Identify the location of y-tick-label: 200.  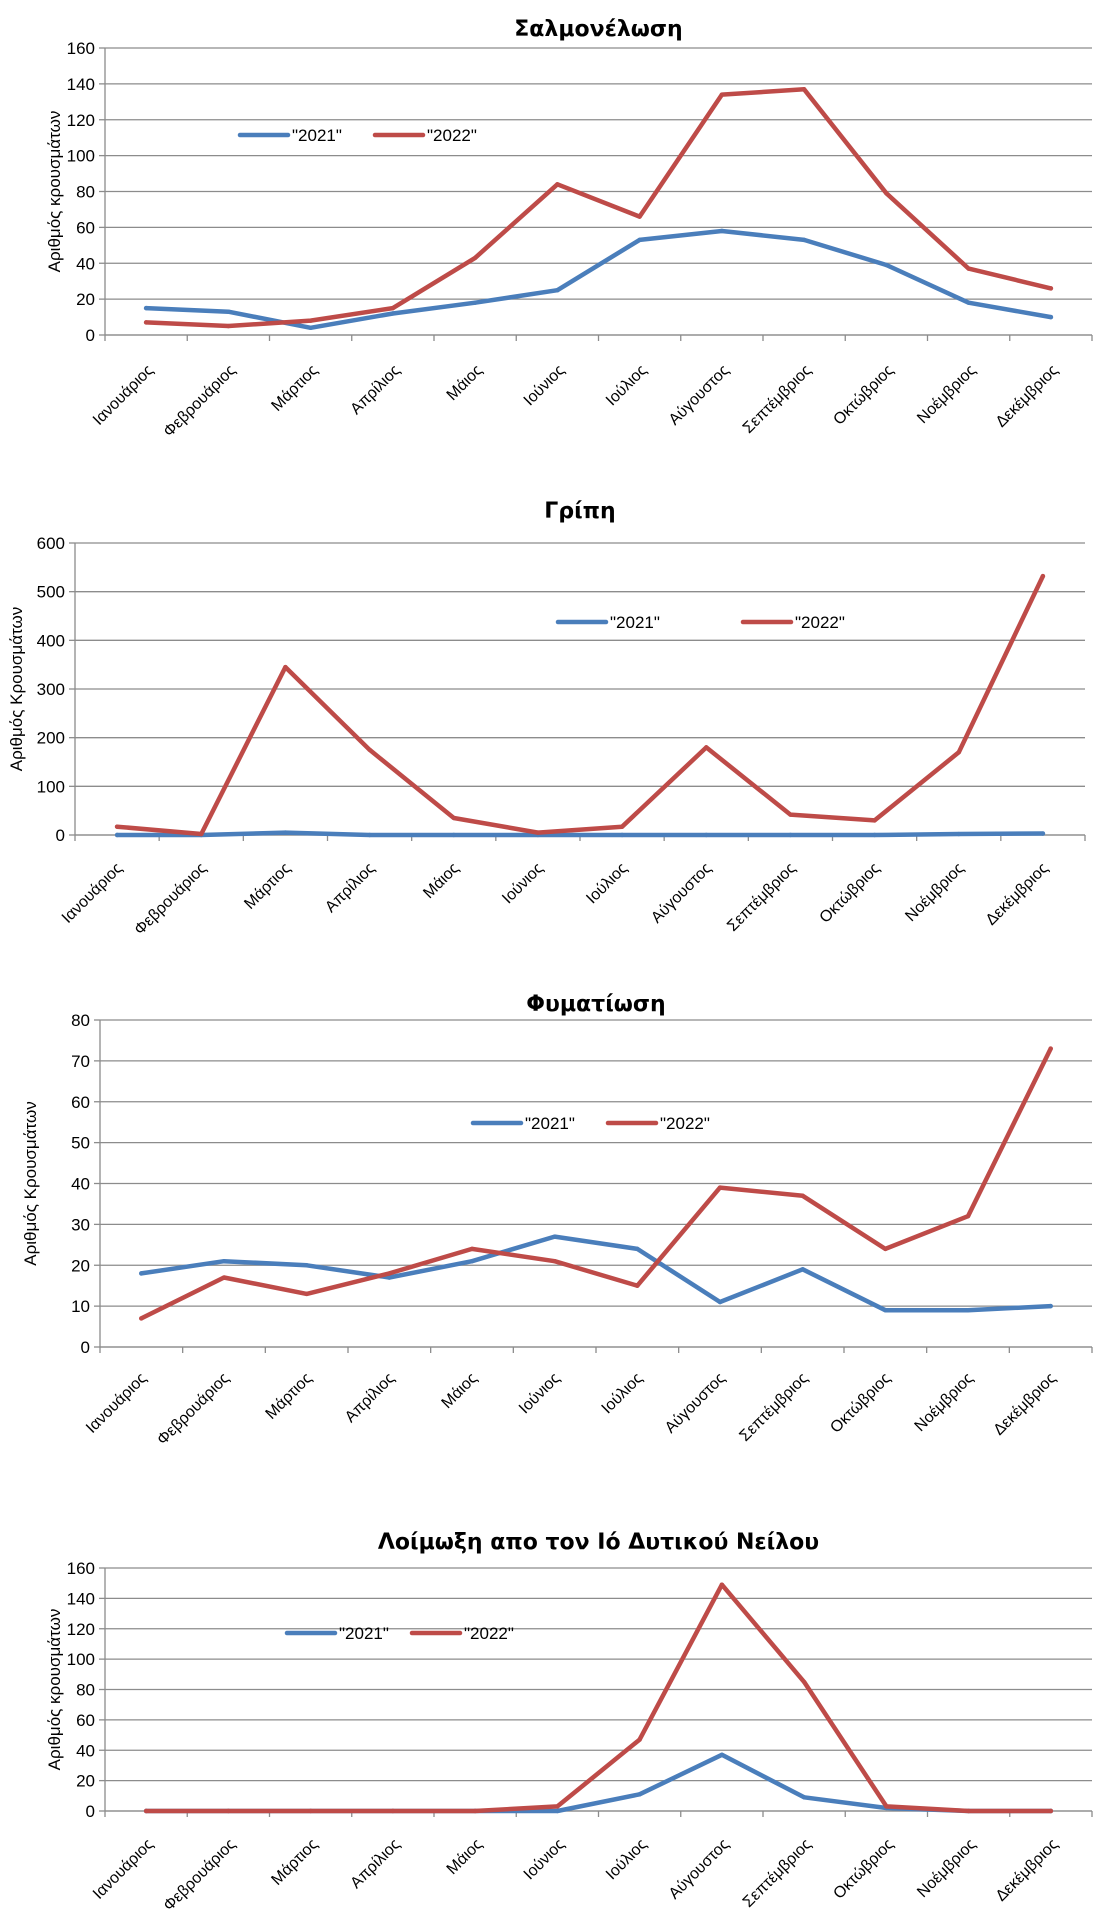
(51, 738).